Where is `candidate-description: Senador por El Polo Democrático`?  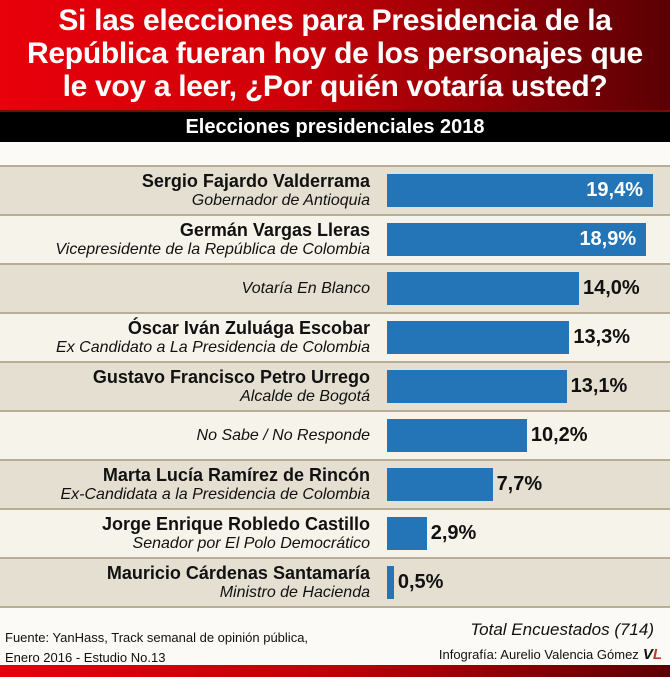 candidate-description: Senador por El Polo Democrático is located at coordinates (251, 543).